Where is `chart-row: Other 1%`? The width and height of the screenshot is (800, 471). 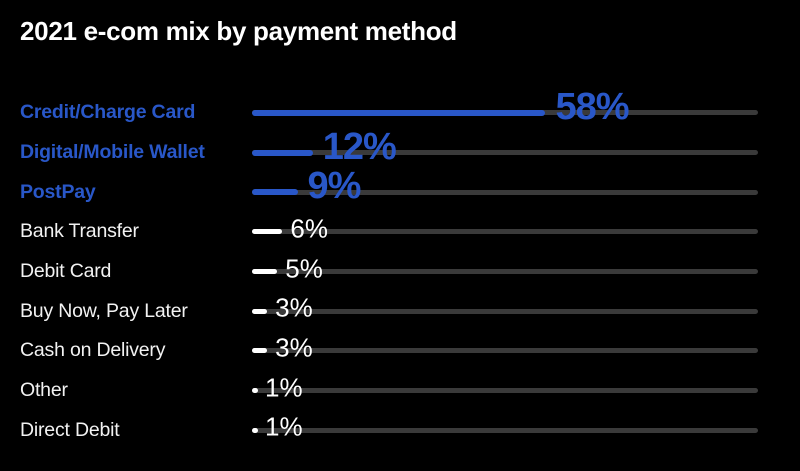 chart-row: Other 1% is located at coordinates (389, 391).